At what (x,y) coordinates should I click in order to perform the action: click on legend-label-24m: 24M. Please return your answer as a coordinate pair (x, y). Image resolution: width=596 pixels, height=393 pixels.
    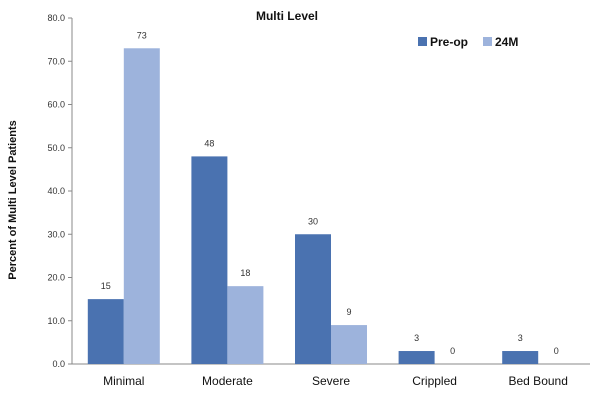
    Looking at the image, I should click on (506, 42).